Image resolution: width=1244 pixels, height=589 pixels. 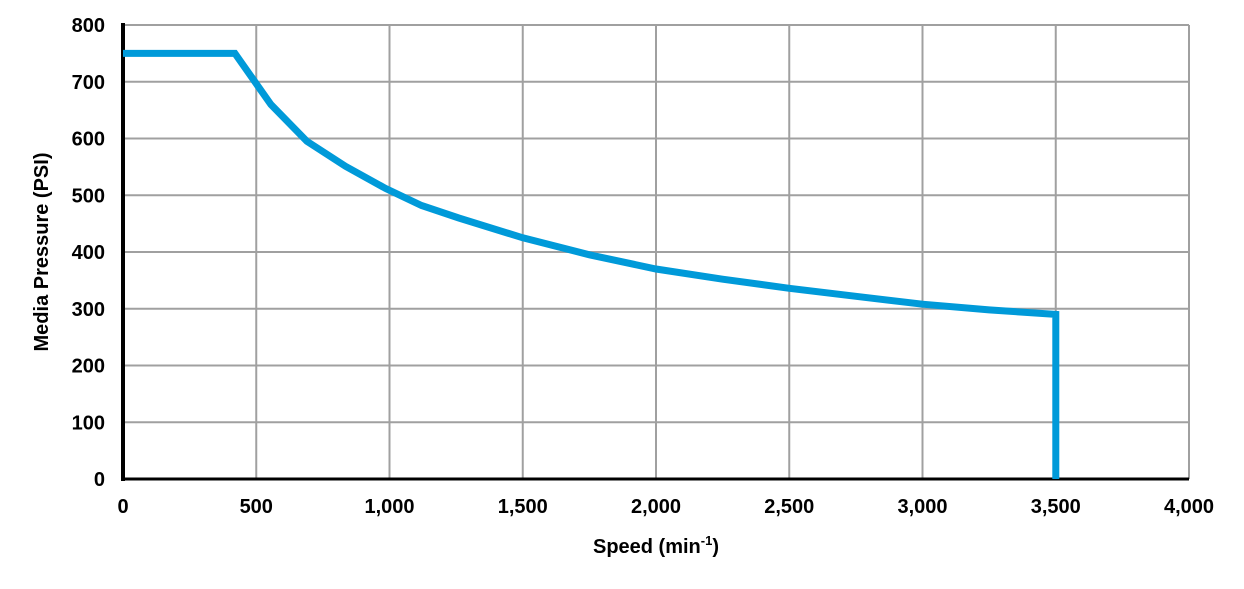 I want to click on x-tick-label: 3,500, so click(x=1056, y=507).